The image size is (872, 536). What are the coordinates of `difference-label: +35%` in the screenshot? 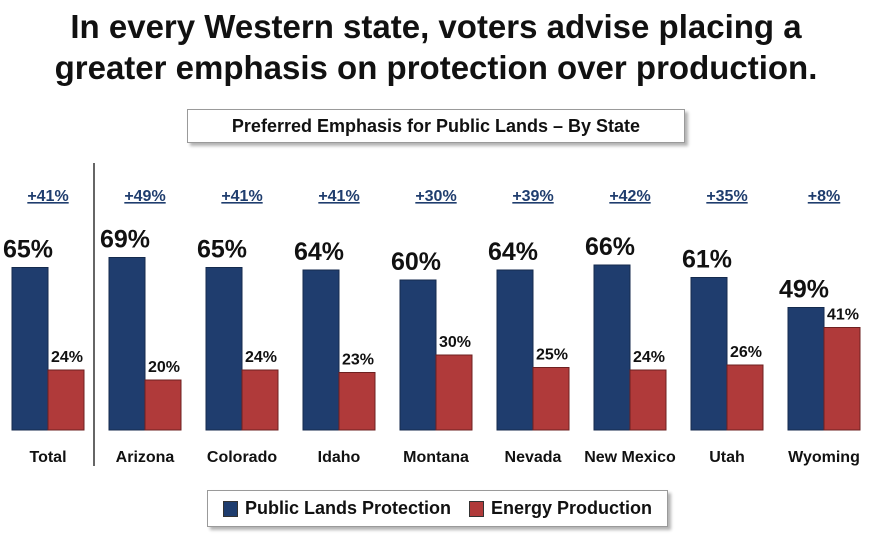 It's located at (726, 196).